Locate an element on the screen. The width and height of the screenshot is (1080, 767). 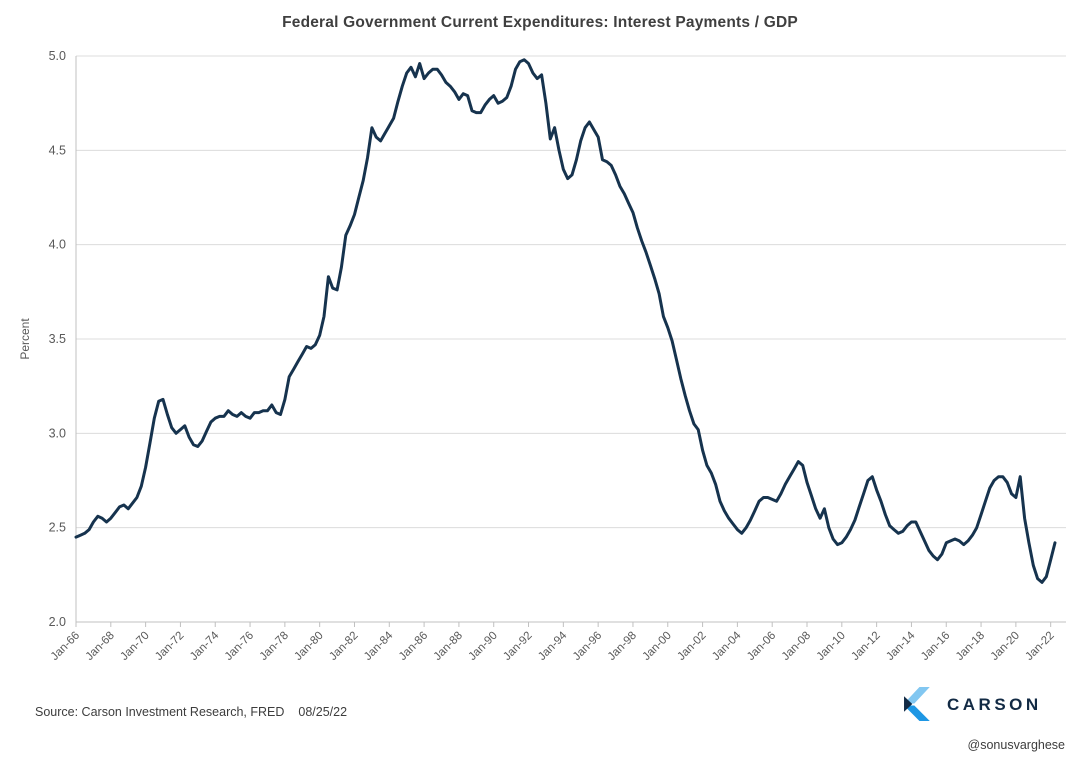
x-tick-label: Jan-98 is located at coordinates (622, 646).